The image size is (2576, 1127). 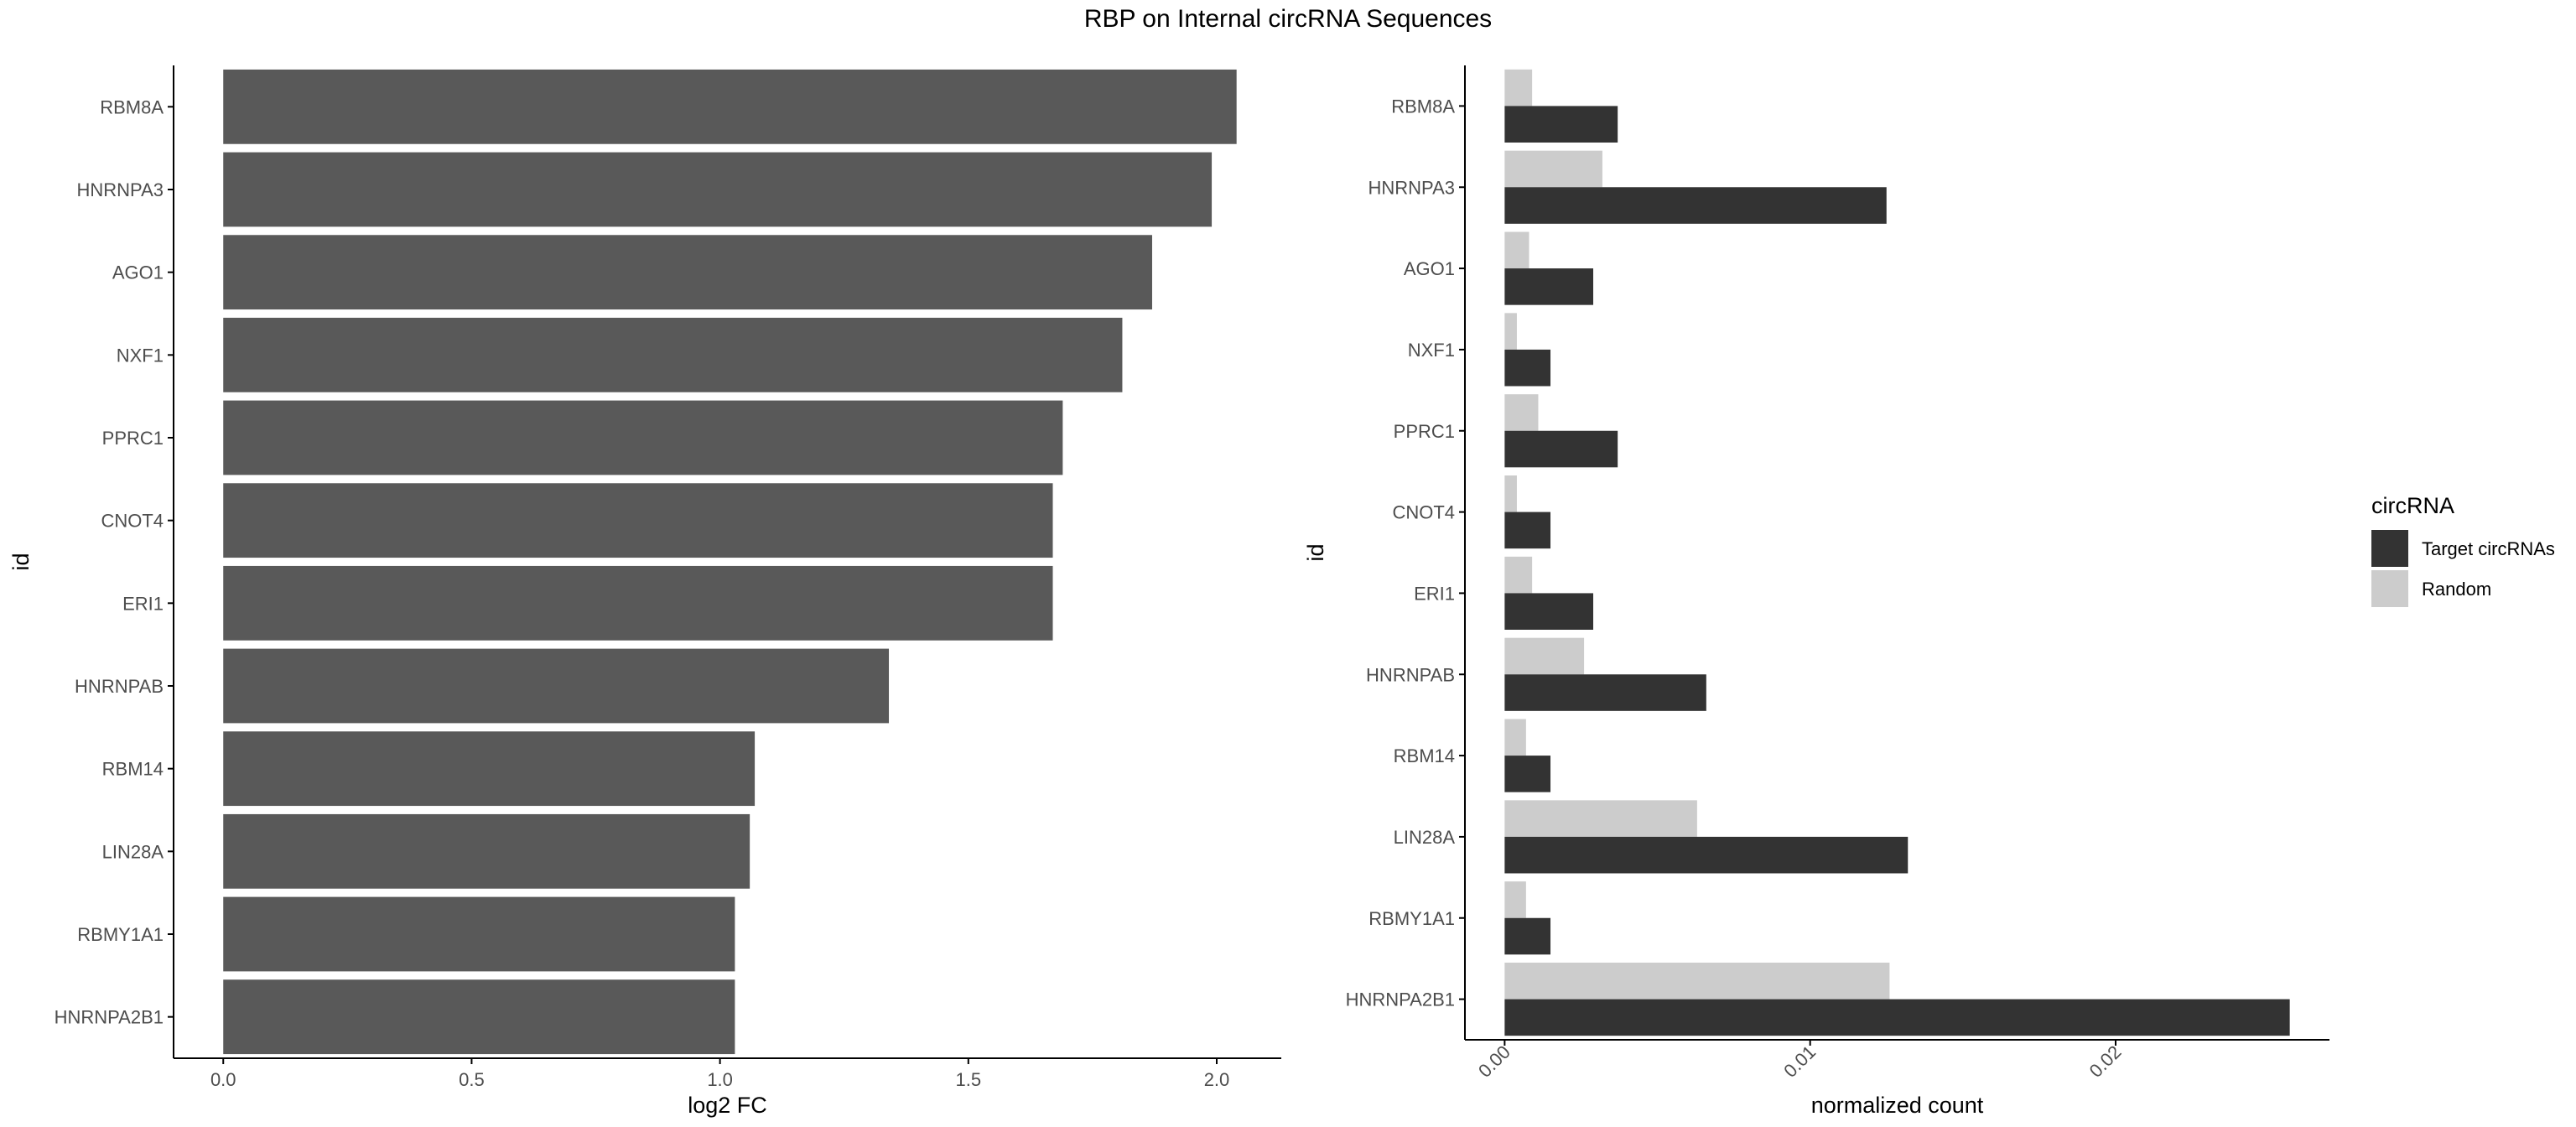 What do you see at coordinates (1518, 575) in the screenshot?
I see `bar-random-eri1` at bounding box center [1518, 575].